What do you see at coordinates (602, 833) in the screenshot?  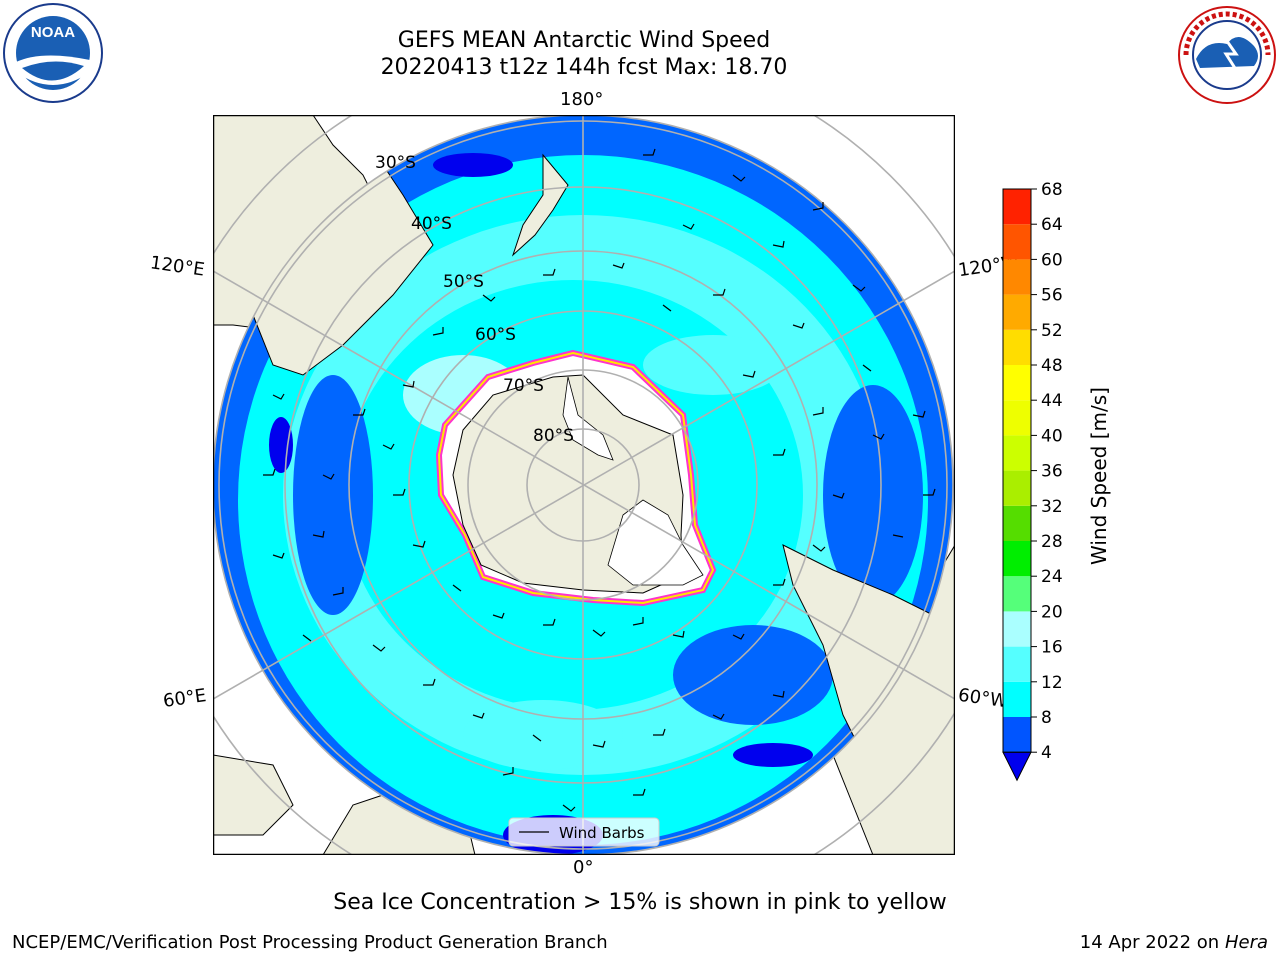 I see `legend-label: Wind Barbs` at bounding box center [602, 833].